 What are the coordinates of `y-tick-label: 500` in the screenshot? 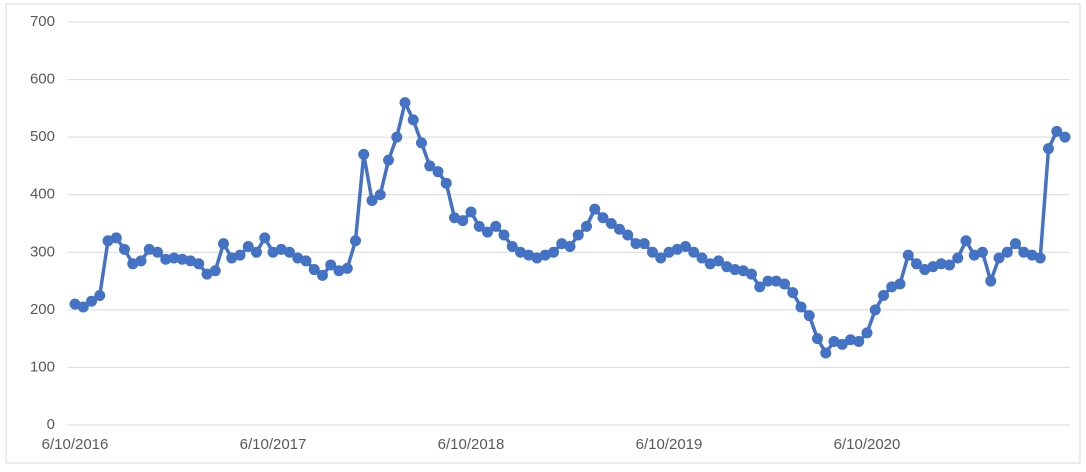 It's located at (42, 136).